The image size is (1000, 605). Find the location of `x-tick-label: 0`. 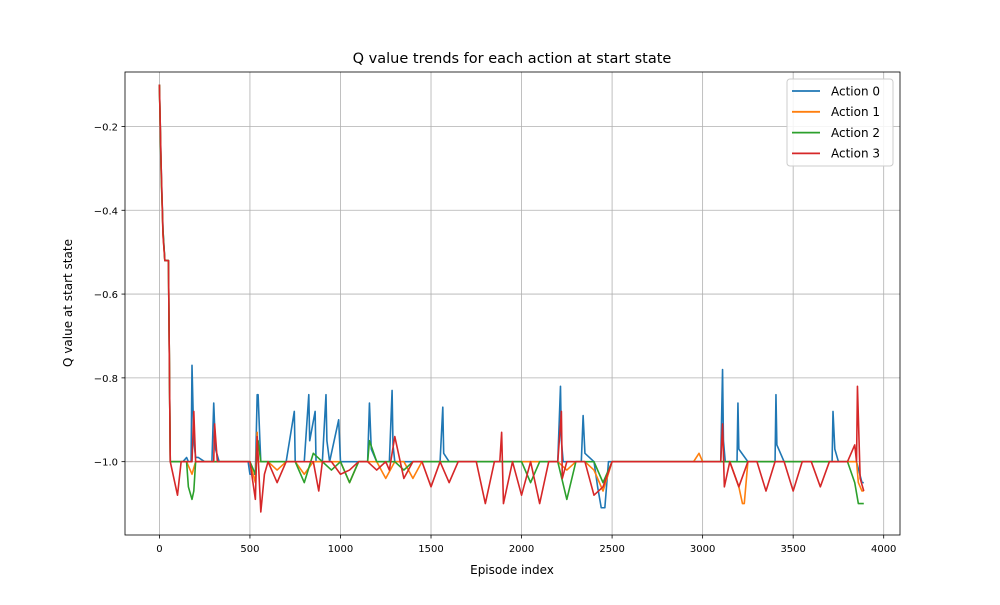

x-tick-label: 0 is located at coordinates (159, 549).